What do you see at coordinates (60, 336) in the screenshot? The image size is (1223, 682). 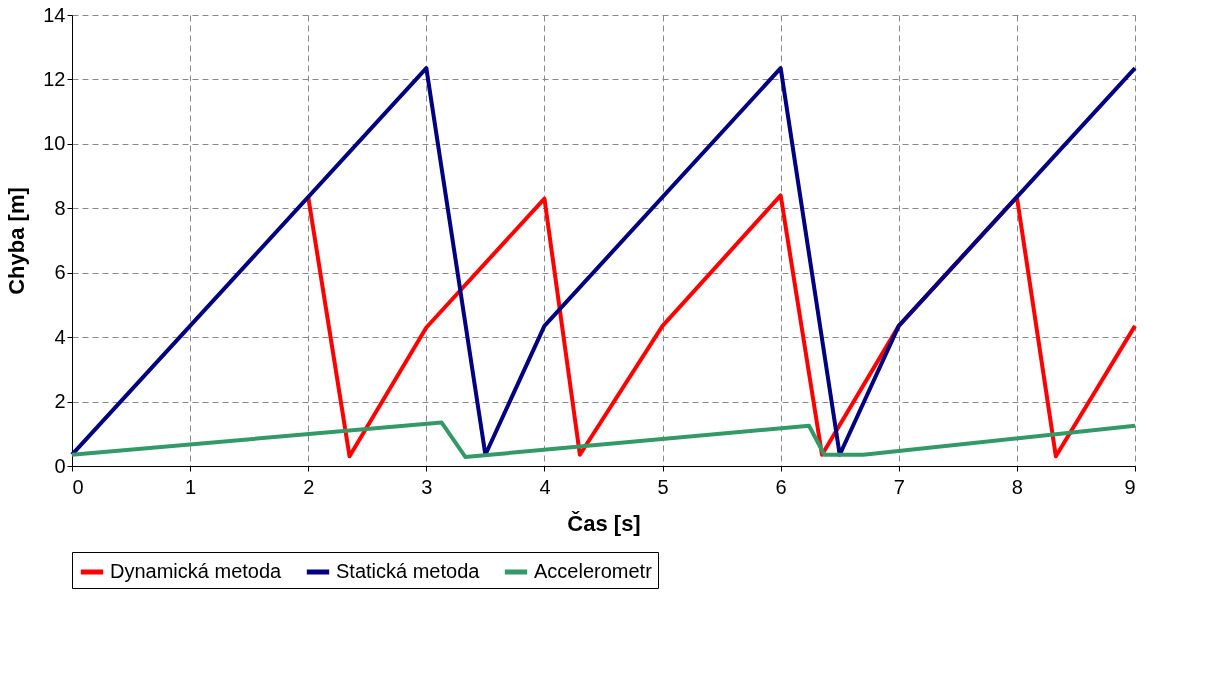 I see `y-tick-label: 4` at bounding box center [60, 336].